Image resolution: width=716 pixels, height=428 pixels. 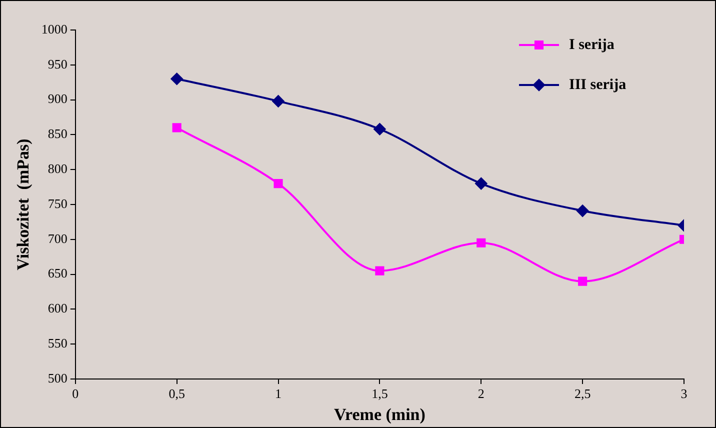 What do you see at coordinates (58, 203) in the screenshot?
I see `y-tick-label: 750` at bounding box center [58, 203].